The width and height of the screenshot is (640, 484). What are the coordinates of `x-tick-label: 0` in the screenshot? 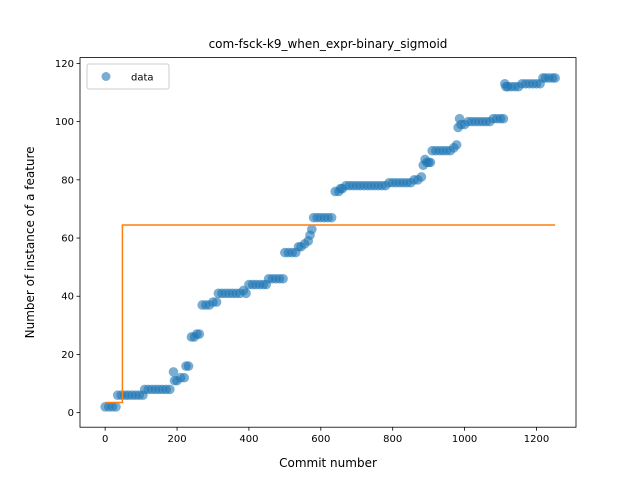 It's located at (105, 439).